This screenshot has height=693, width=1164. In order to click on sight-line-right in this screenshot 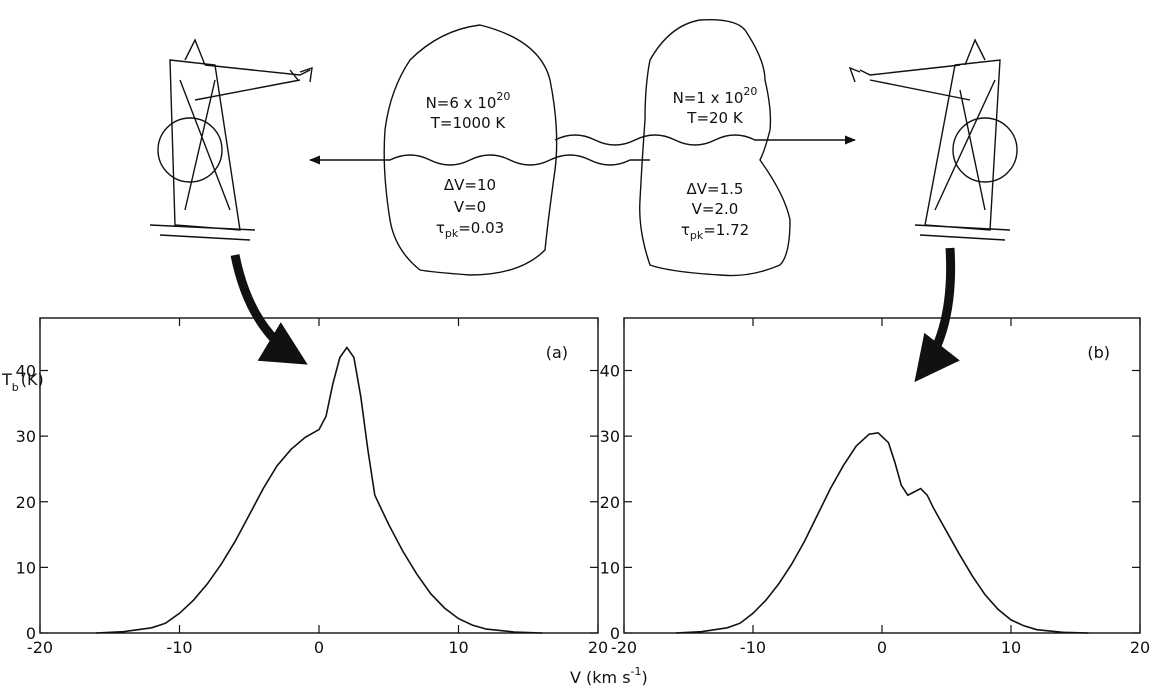, I will do `click(705, 140)`.